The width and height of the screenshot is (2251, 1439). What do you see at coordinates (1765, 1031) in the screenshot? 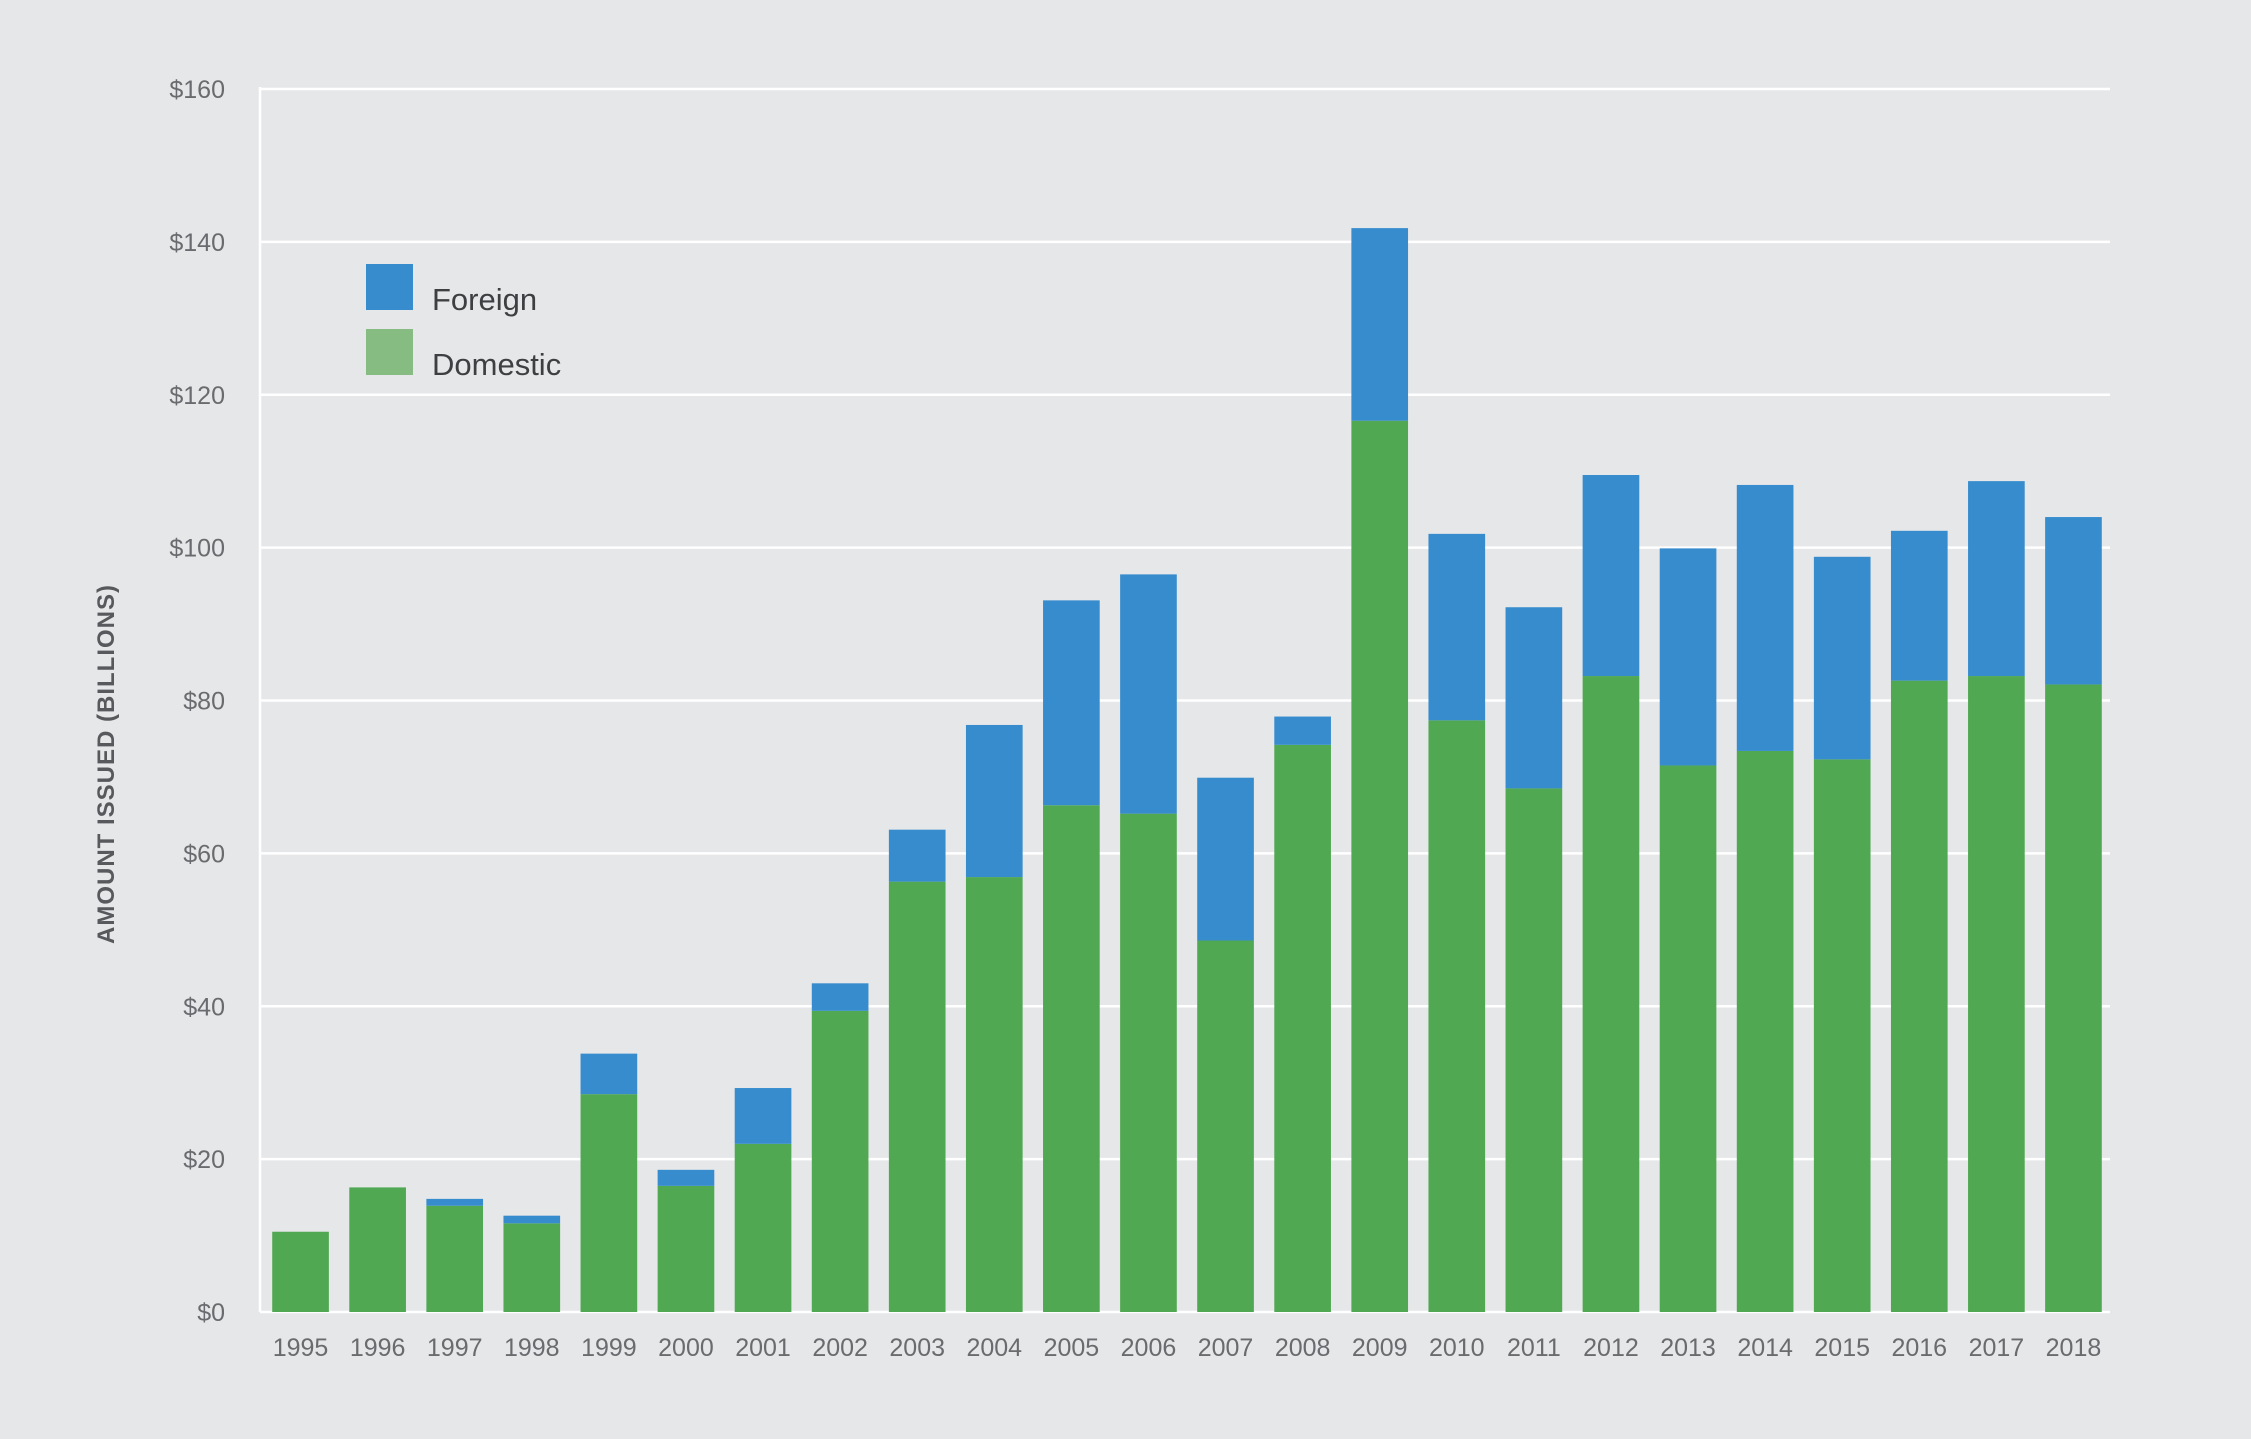
I see `bar-domestic-2014` at bounding box center [1765, 1031].